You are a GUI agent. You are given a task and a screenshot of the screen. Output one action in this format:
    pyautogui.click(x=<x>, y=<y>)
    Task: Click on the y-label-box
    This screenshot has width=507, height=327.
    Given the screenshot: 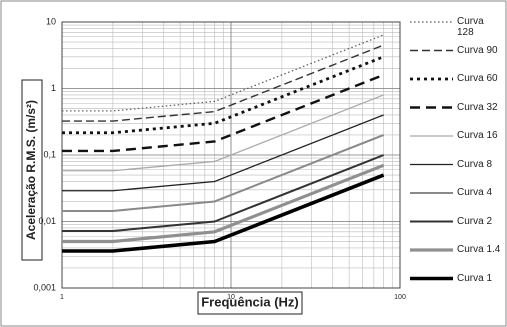 What is the action you would take?
    pyautogui.click(x=32, y=170)
    